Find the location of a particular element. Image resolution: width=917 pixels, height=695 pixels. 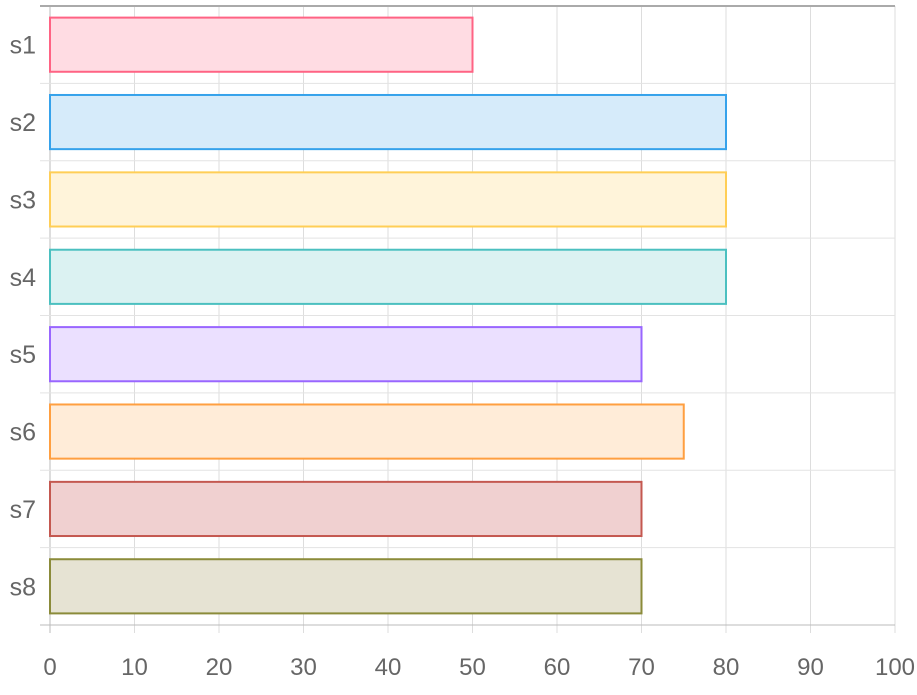

category-label-s2: s2 is located at coordinates (23, 123).